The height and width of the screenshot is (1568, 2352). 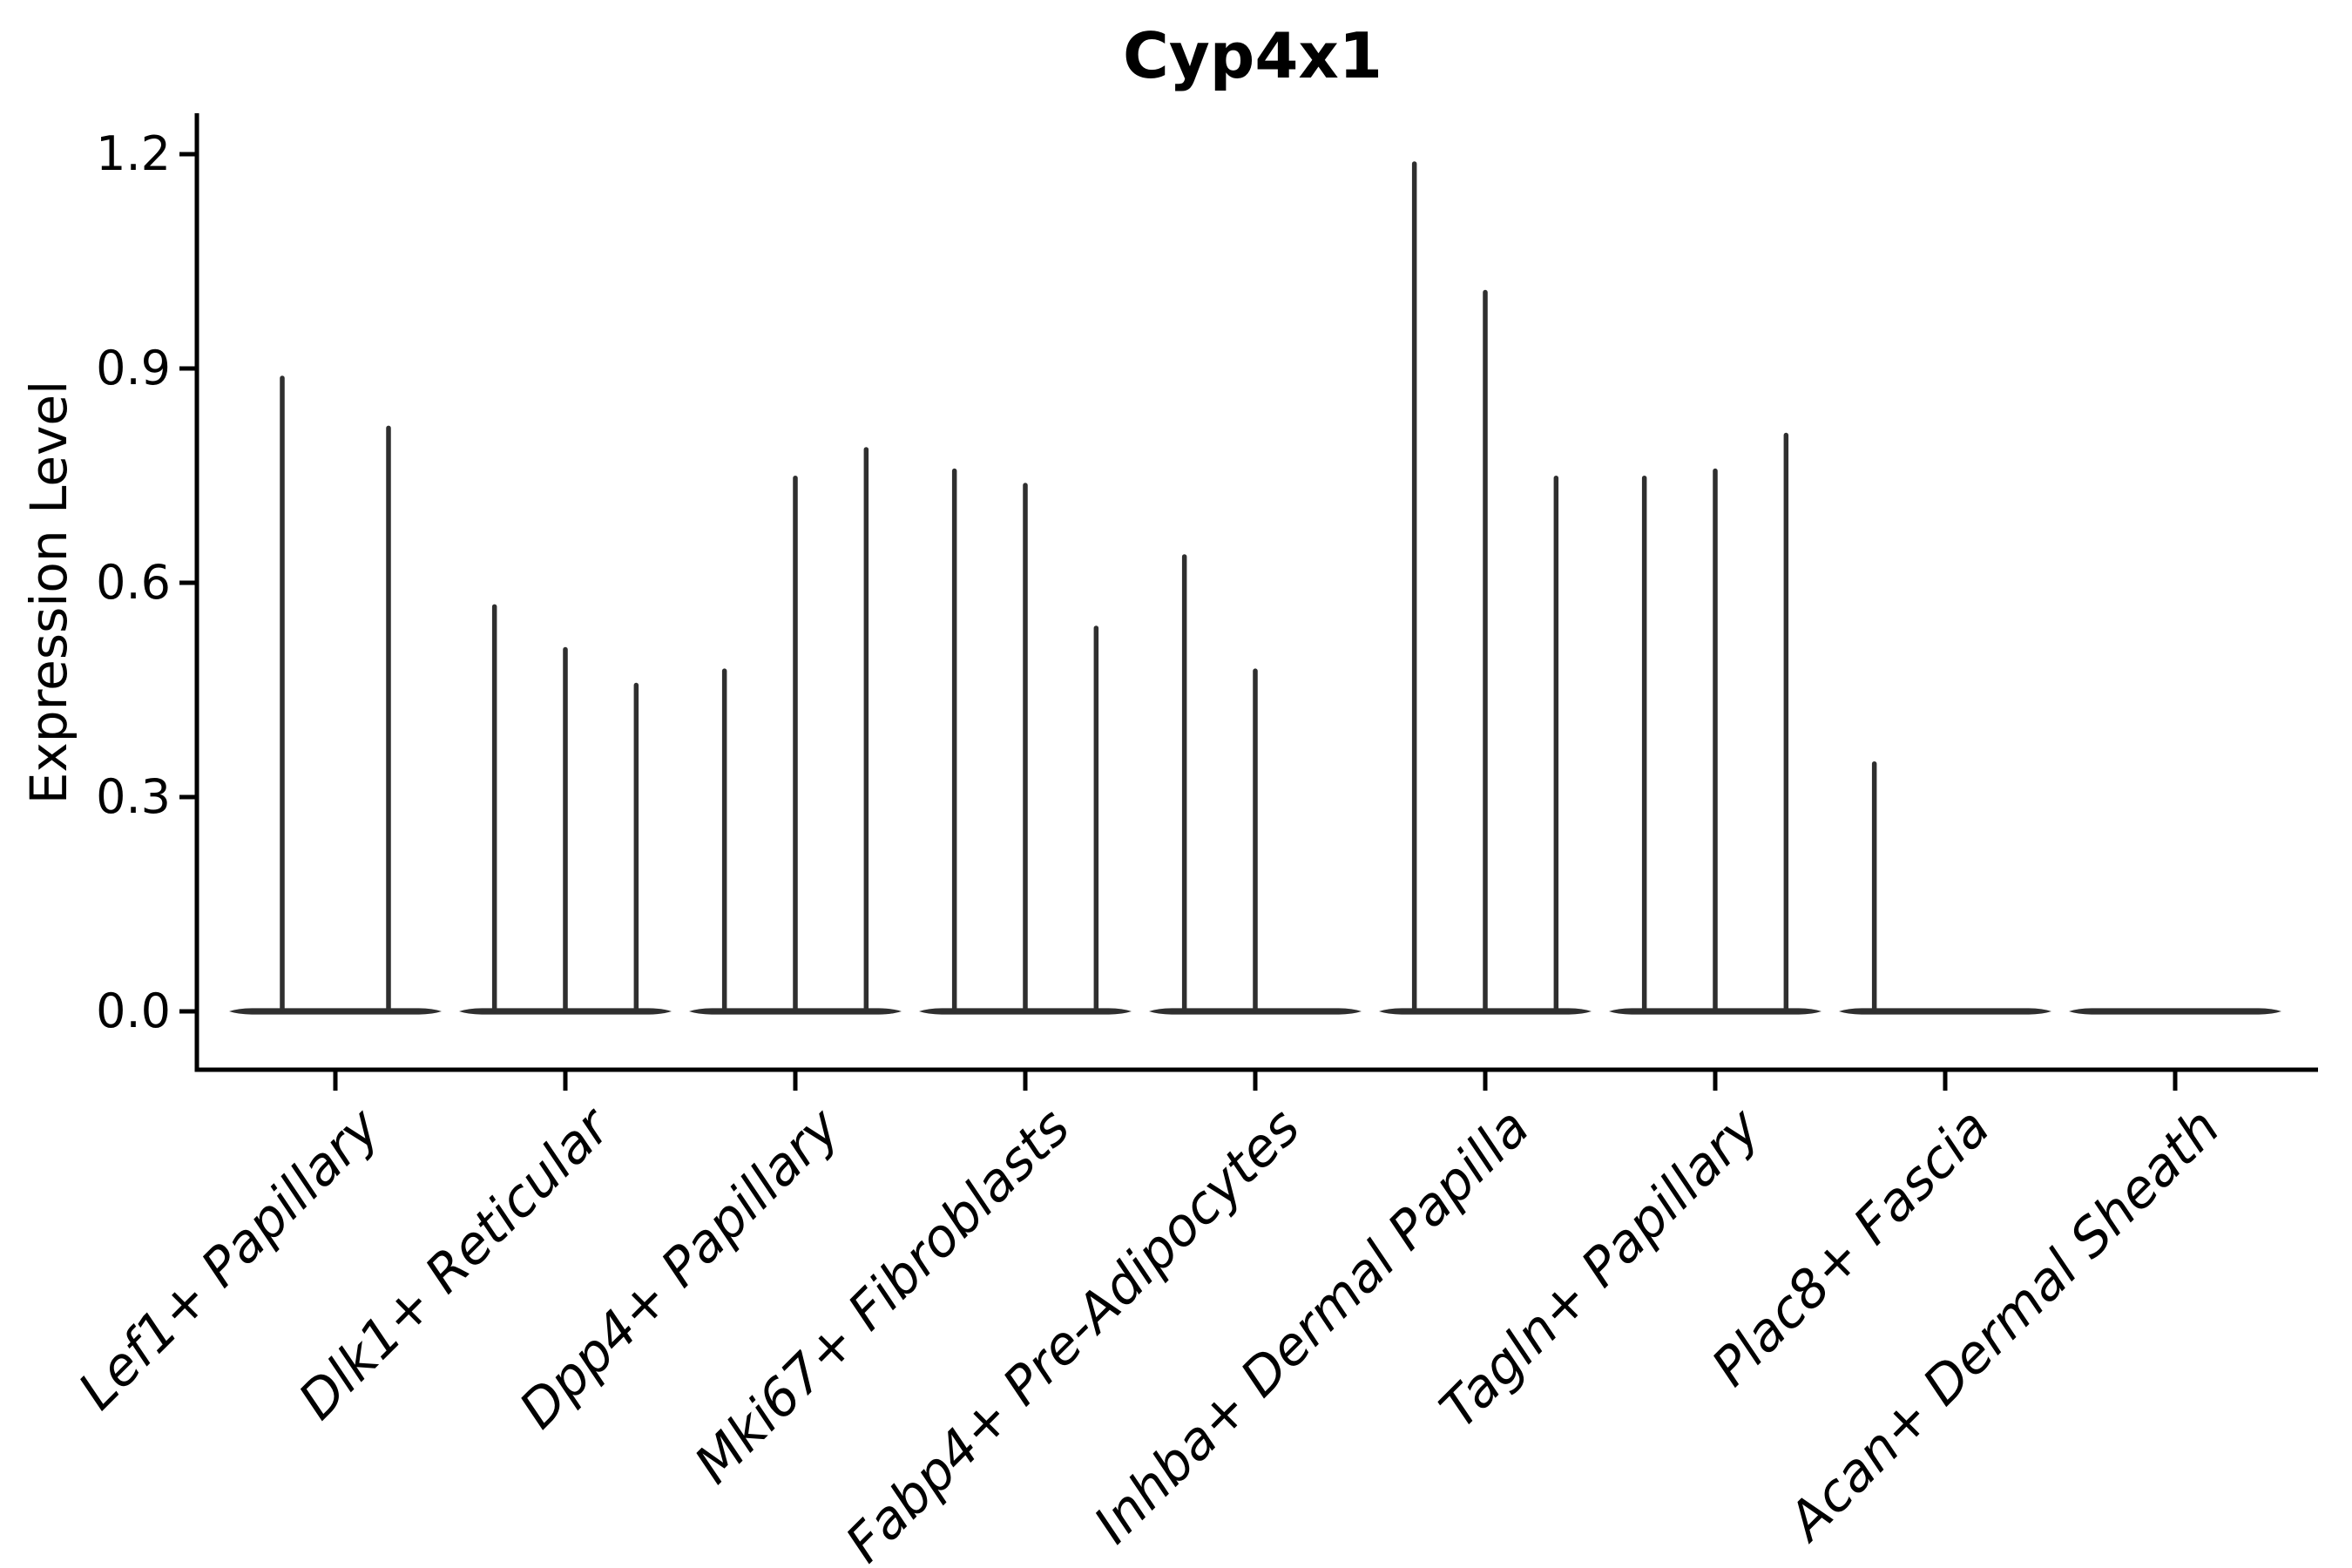 I want to click on y-tick-label: 0.9, so click(x=134, y=368).